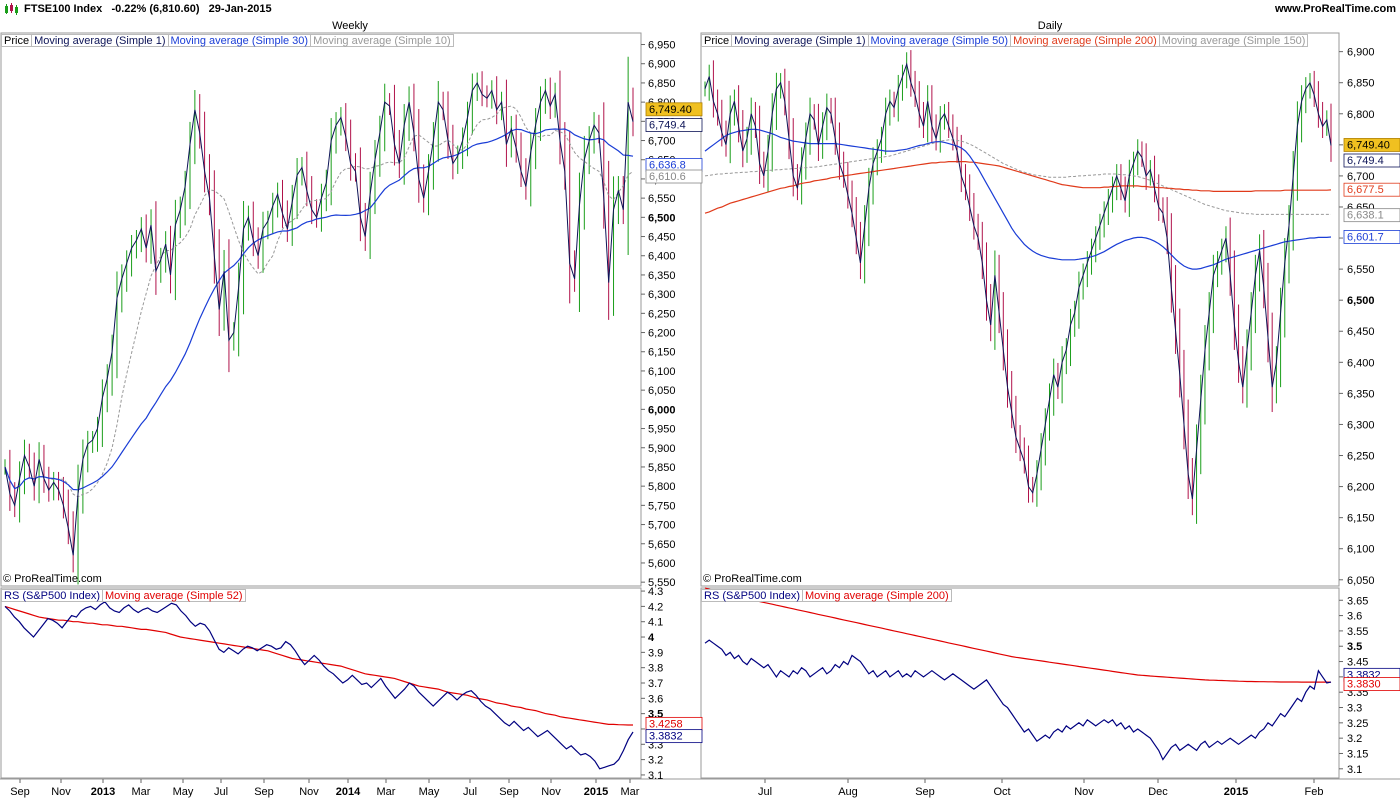  What do you see at coordinates (670, 110) in the screenshot?
I see `value-label-text: 6,749.40` at bounding box center [670, 110].